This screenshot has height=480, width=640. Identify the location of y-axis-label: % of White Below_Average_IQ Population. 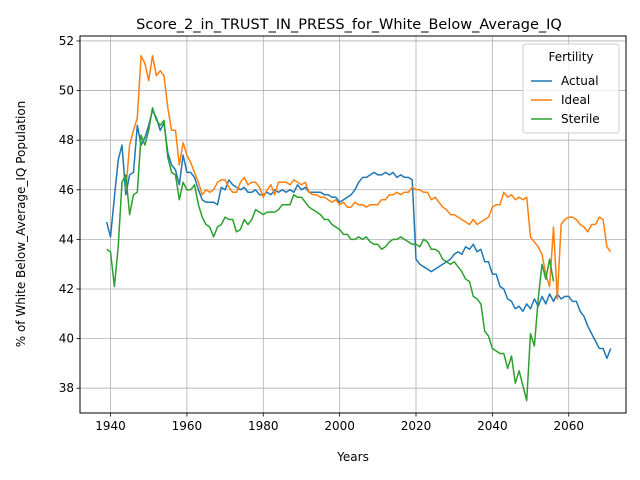
(21, 224).